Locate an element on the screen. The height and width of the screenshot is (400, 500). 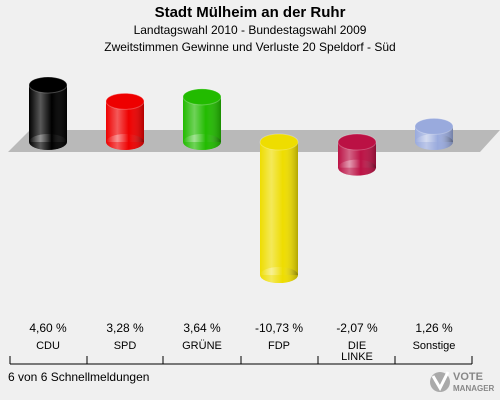
value-label: 4,60 % is located at coordinates (48, 328).